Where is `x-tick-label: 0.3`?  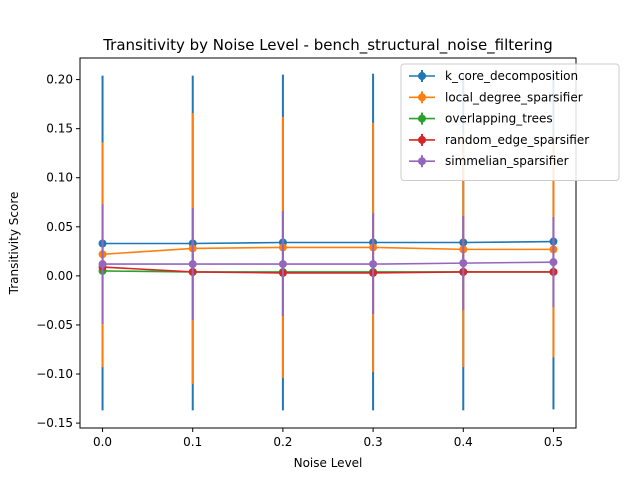
x-tick-label: 0.3 is located at coordinates (373, 442).